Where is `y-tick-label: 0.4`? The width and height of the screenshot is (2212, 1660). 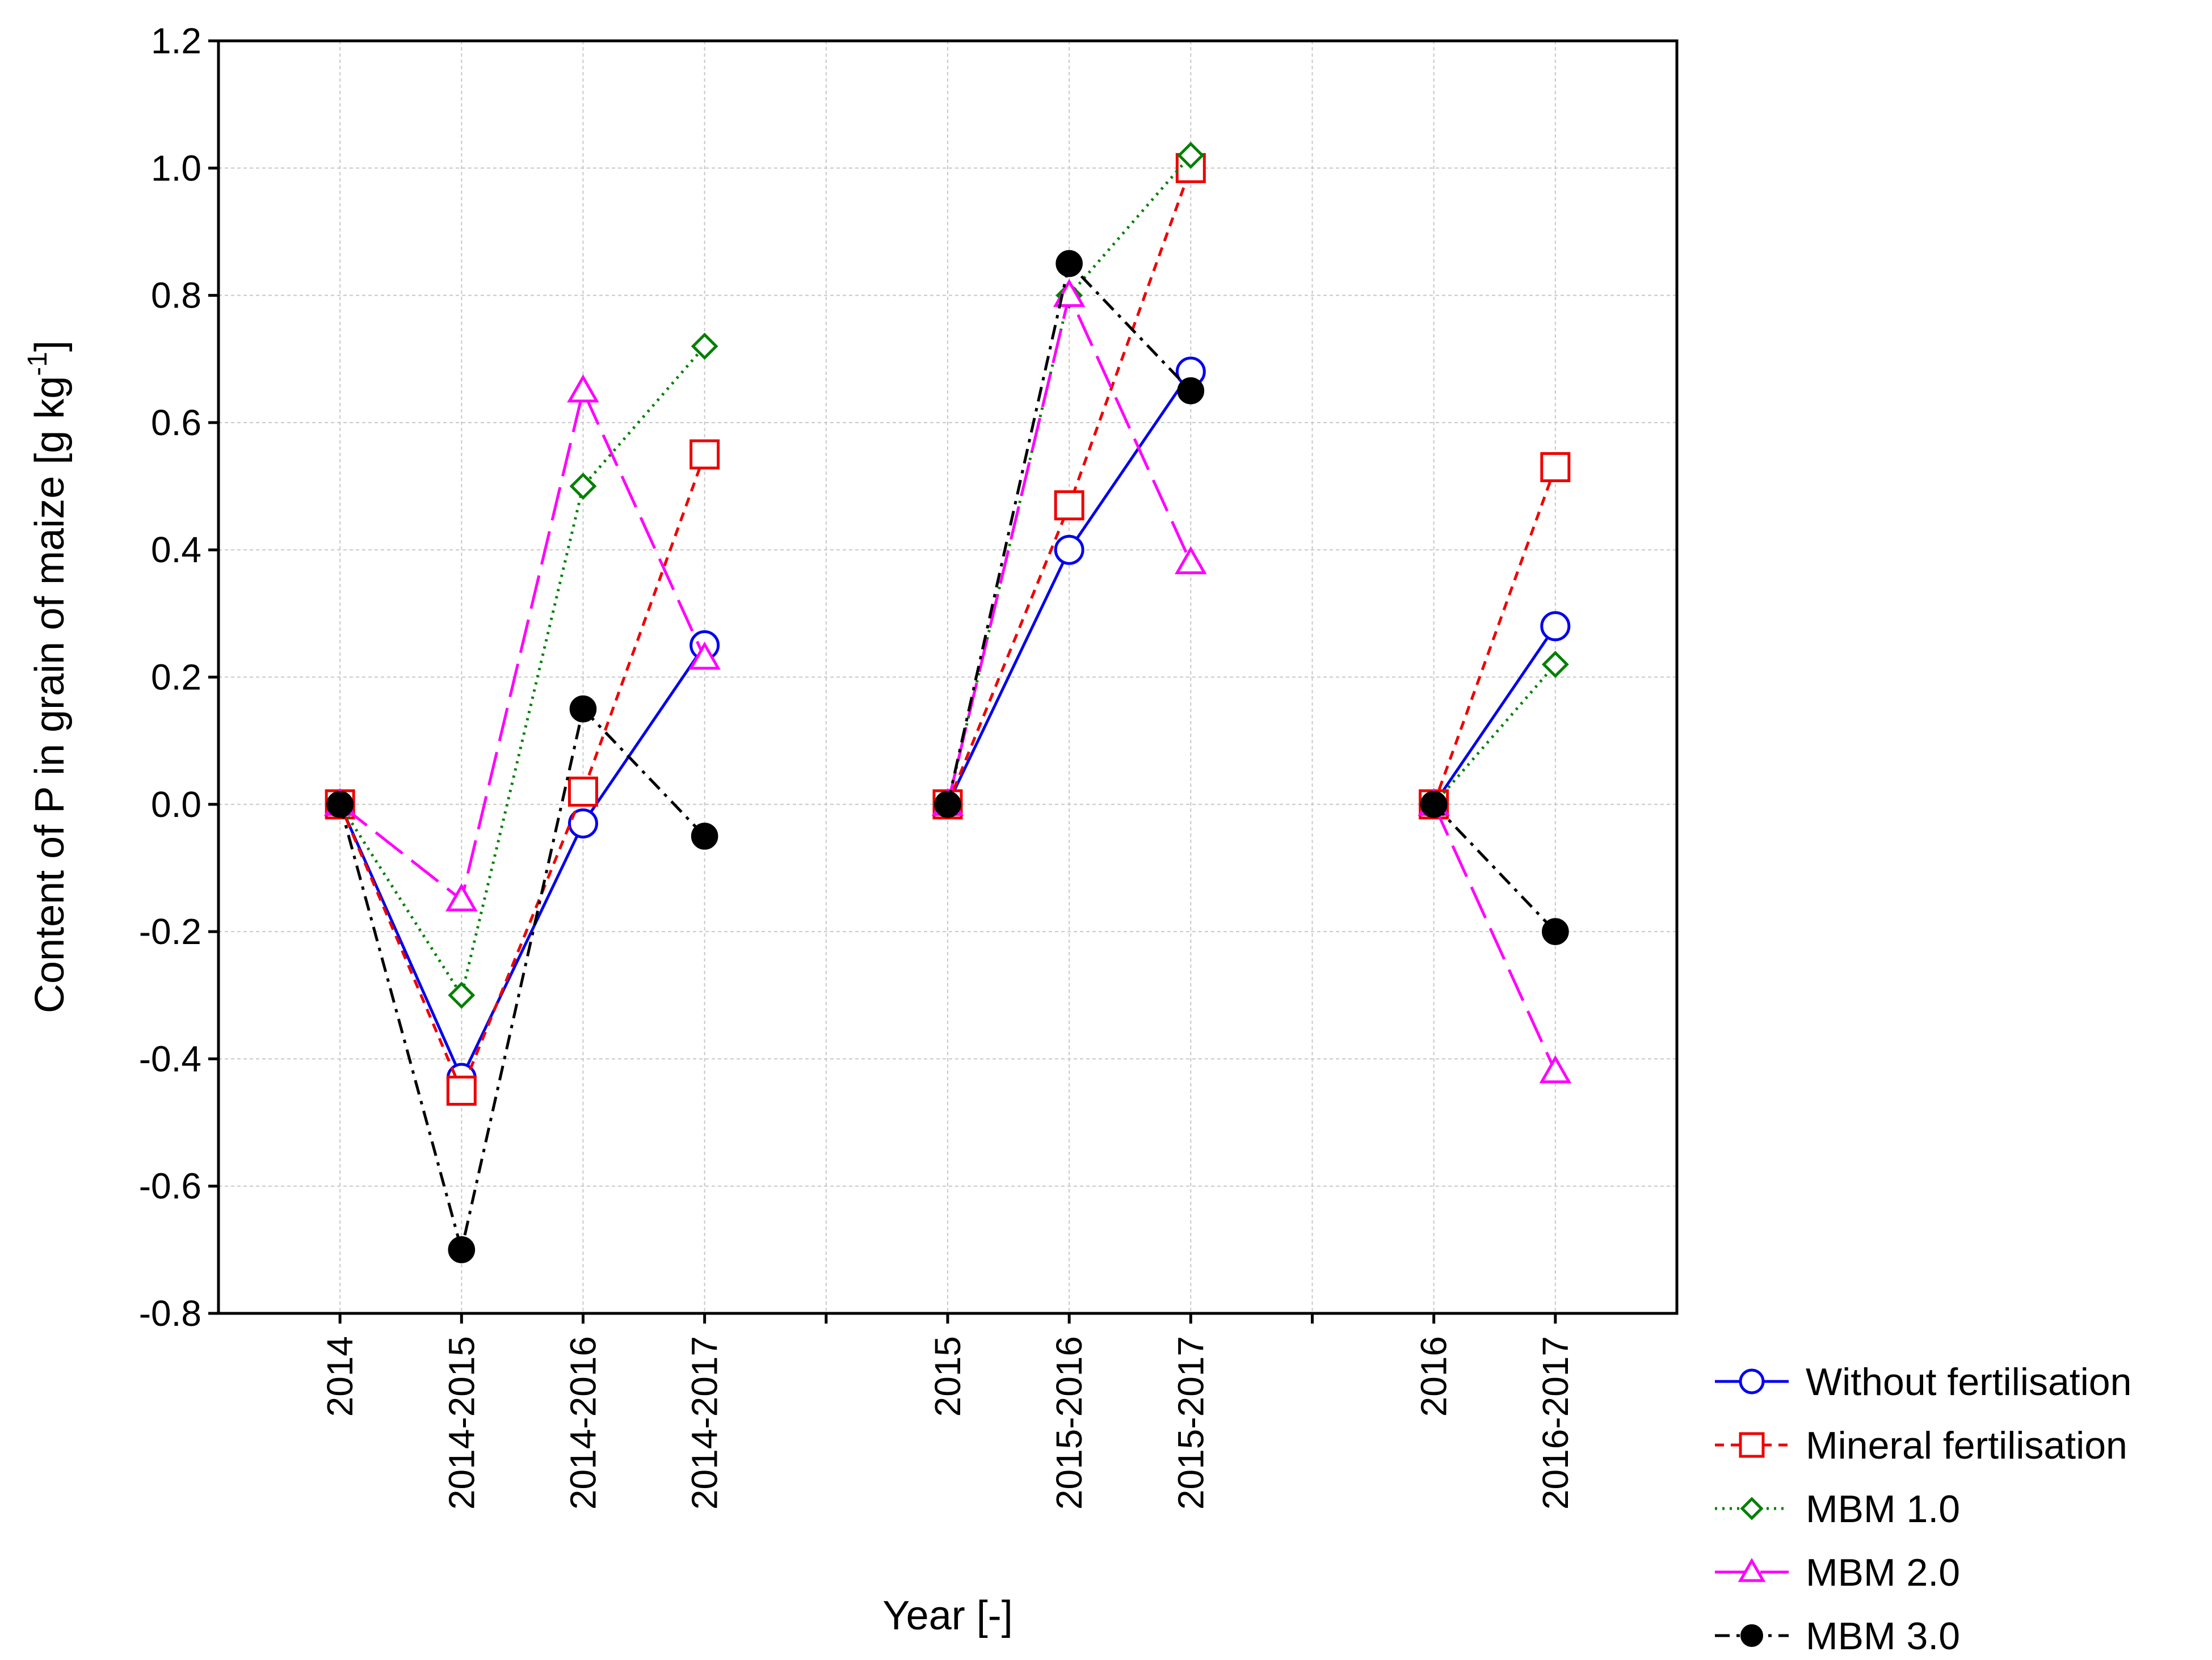
y-tick-label: 0.4 is located at coordinates (176, 549).